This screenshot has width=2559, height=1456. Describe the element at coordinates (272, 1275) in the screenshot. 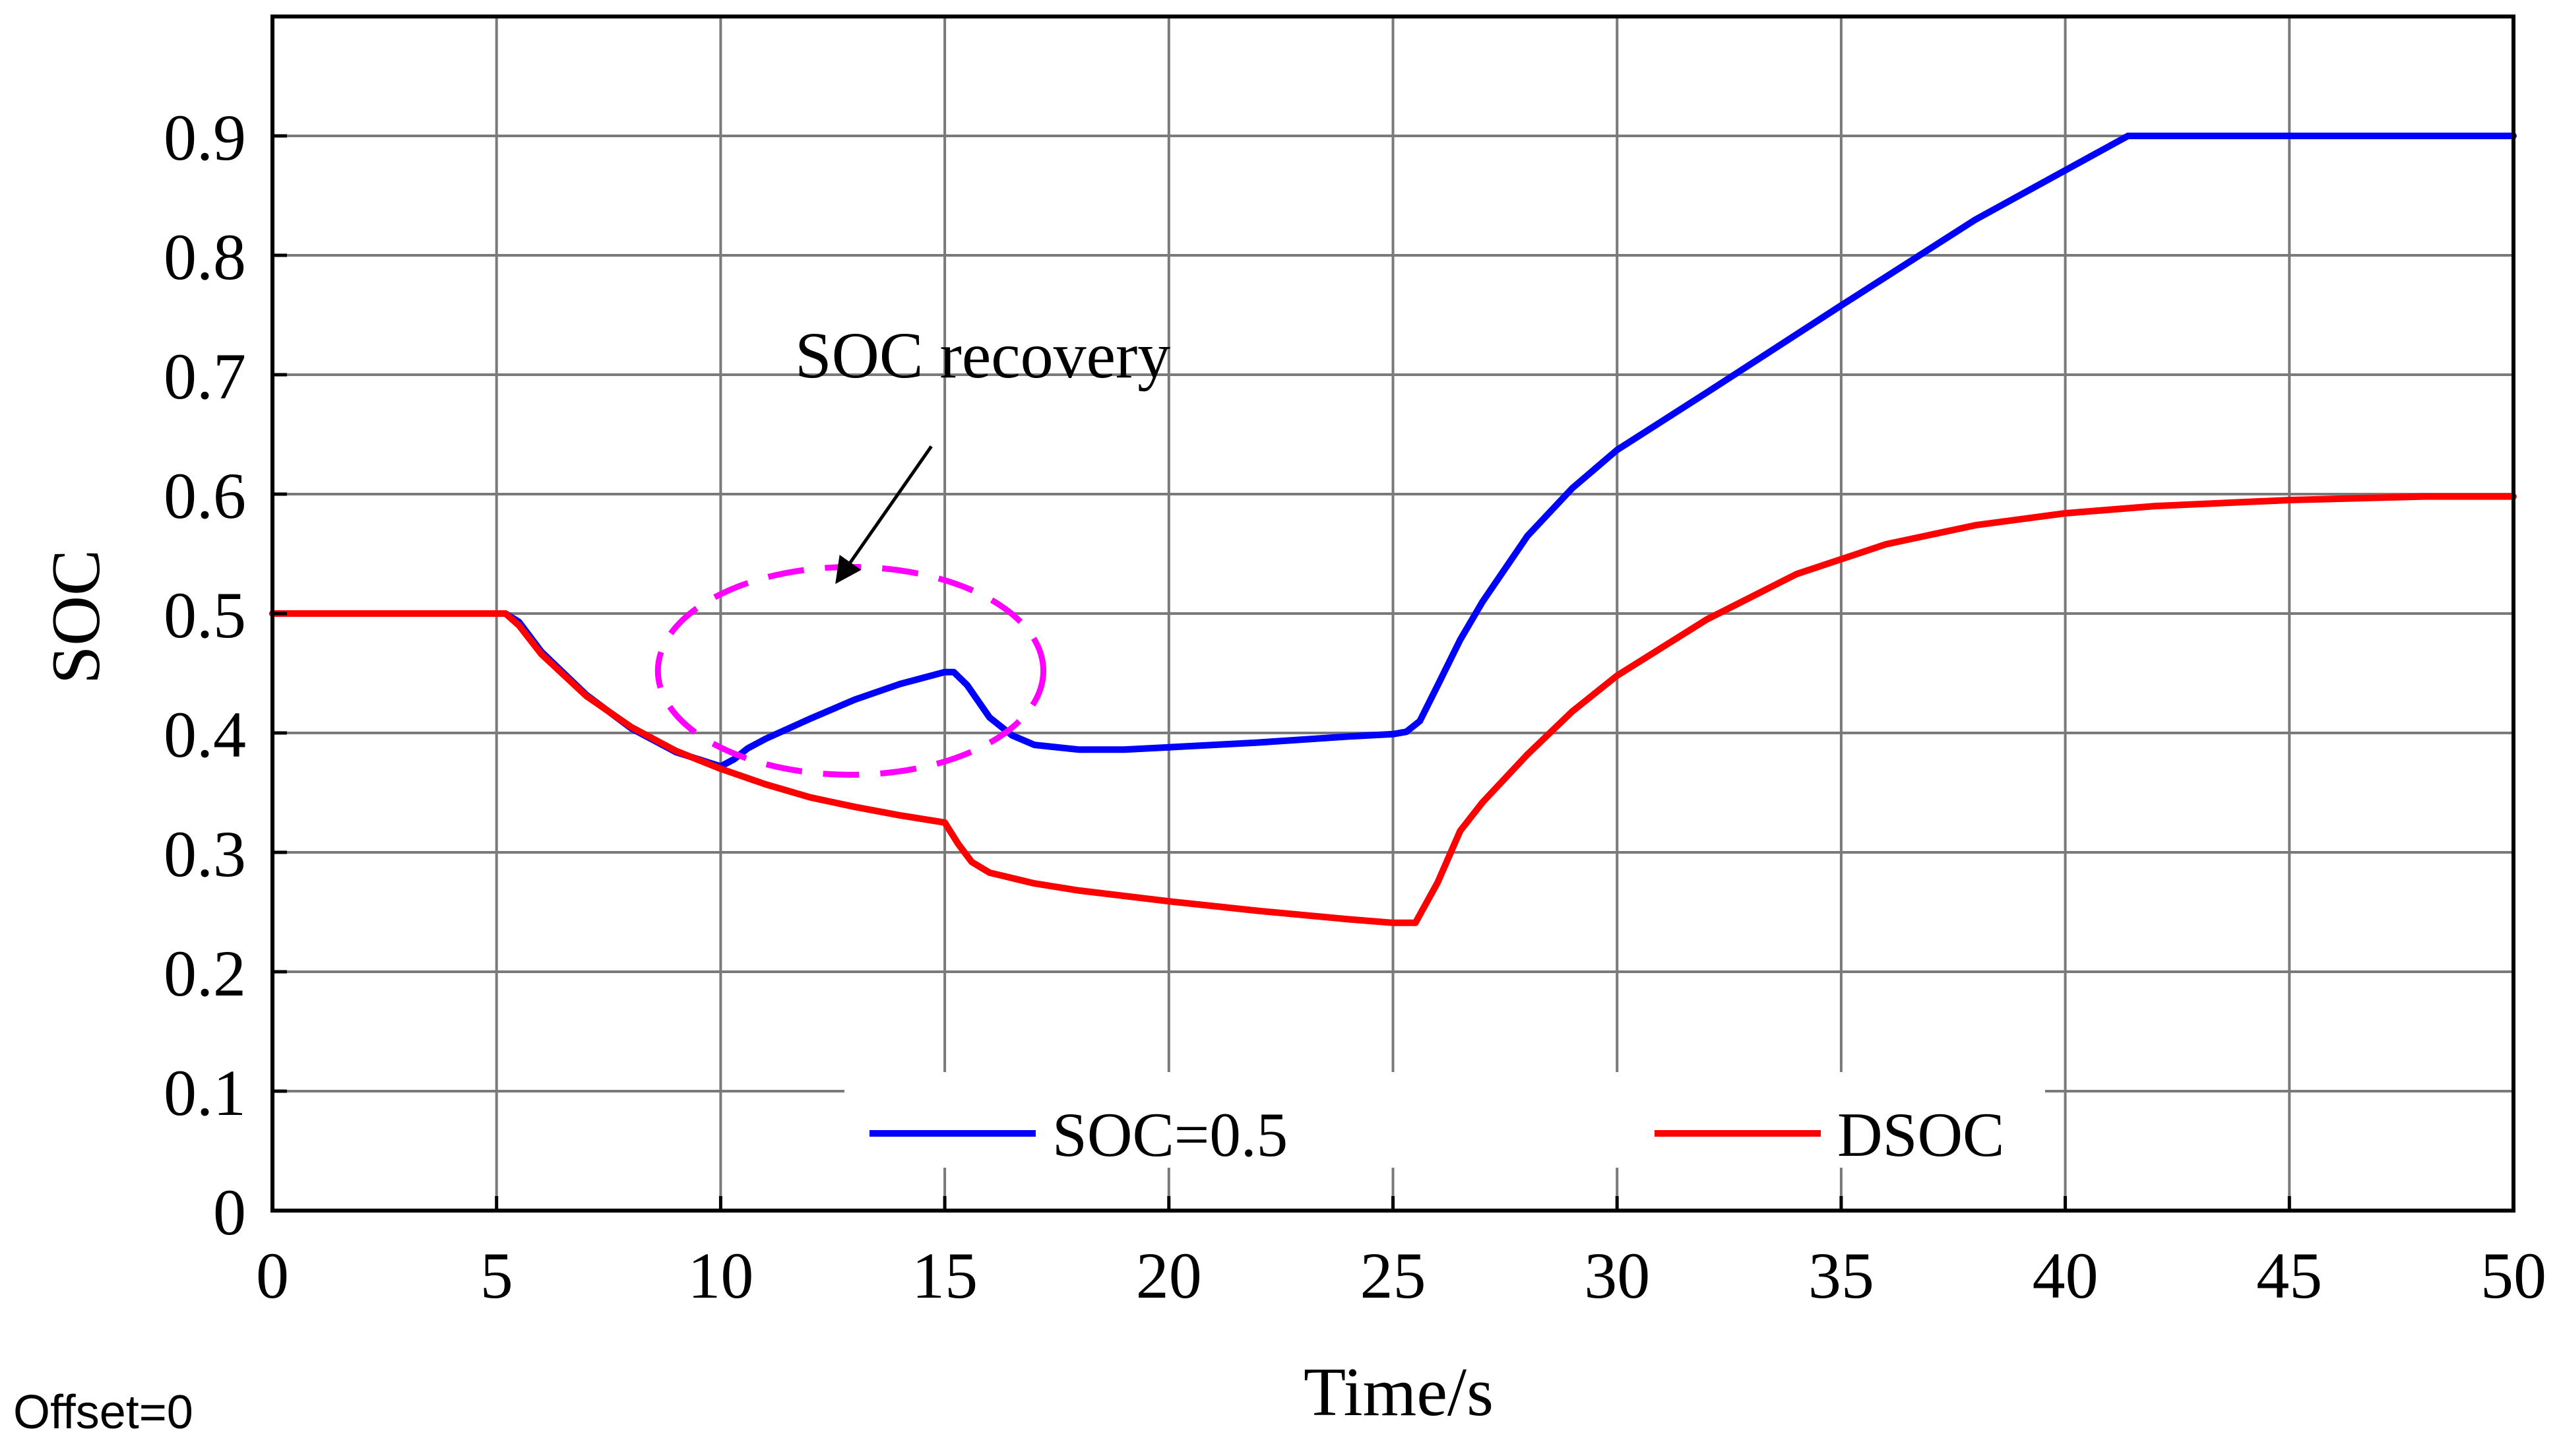

I see `x-tick-label: 0` at that location.